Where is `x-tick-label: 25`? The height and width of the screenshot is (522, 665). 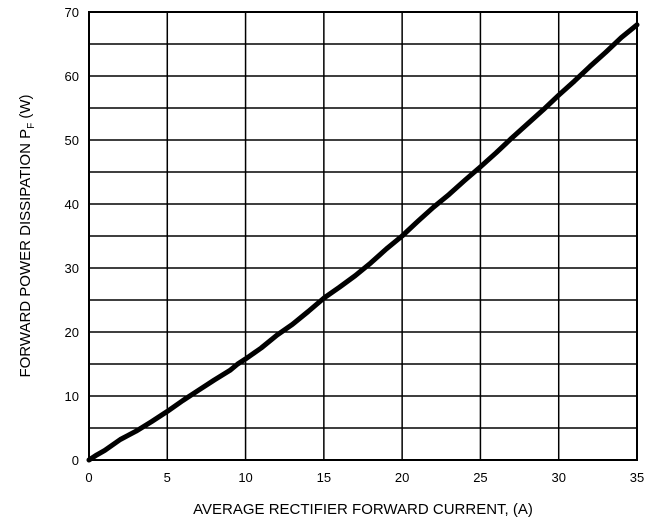
x-tick-label: 25 is located at coordinates (480, 477).